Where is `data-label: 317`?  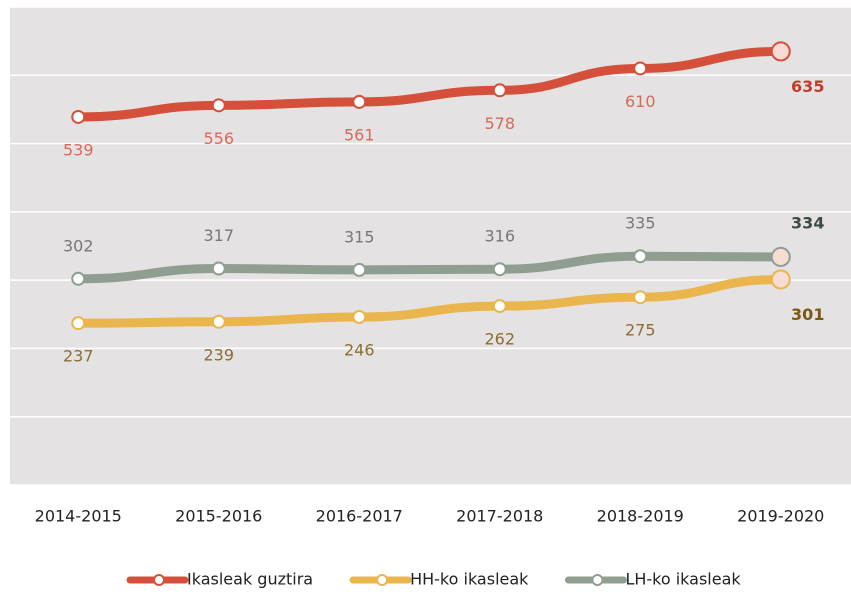
data-label: 317 is located at coordinates (218, 235).